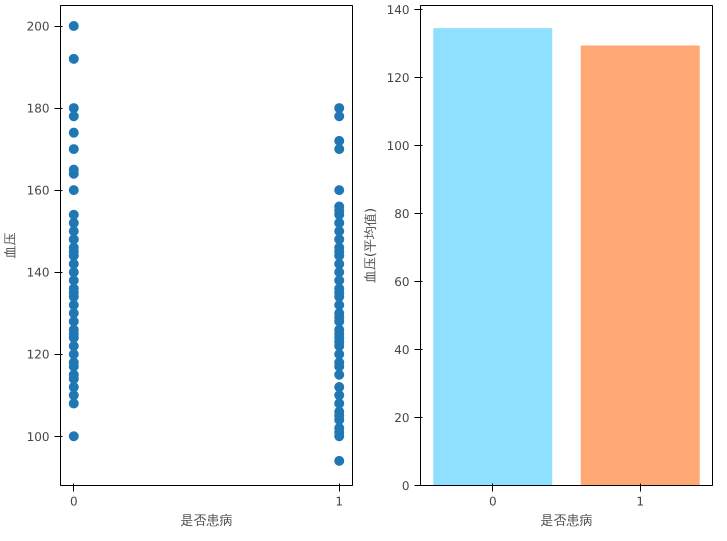 The image size is (727, 541). What do you see at coordinates (11, 245) in the screenshot?
I see `y-axis-title: 血压` at bounding box center [11, 245].